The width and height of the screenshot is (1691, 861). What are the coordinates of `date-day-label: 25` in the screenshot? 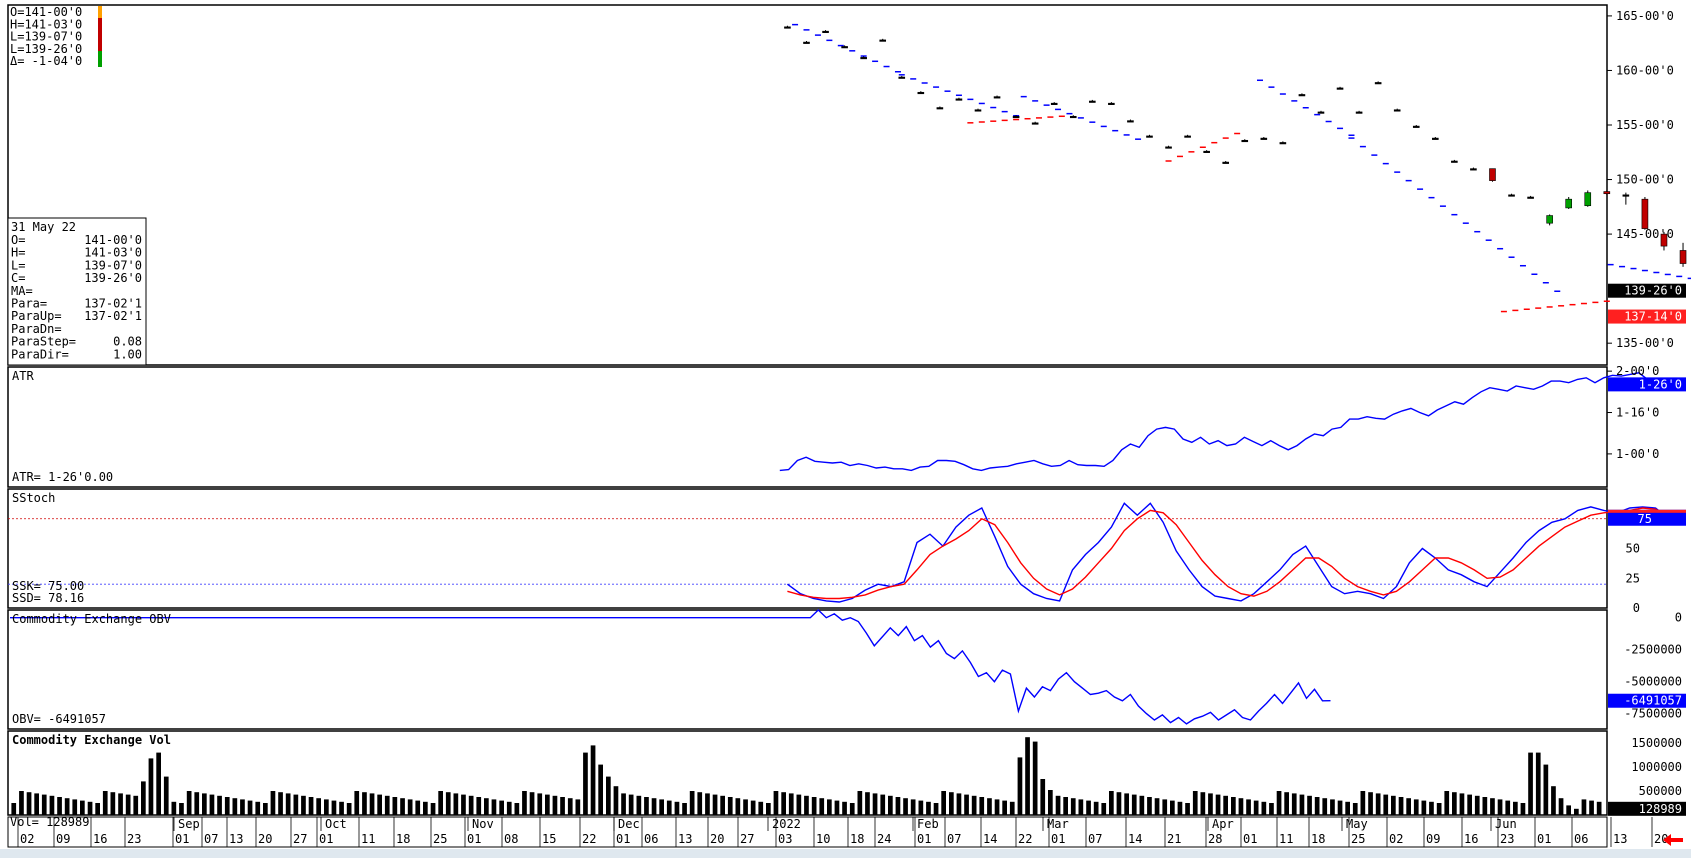 It's located at (440, 839).